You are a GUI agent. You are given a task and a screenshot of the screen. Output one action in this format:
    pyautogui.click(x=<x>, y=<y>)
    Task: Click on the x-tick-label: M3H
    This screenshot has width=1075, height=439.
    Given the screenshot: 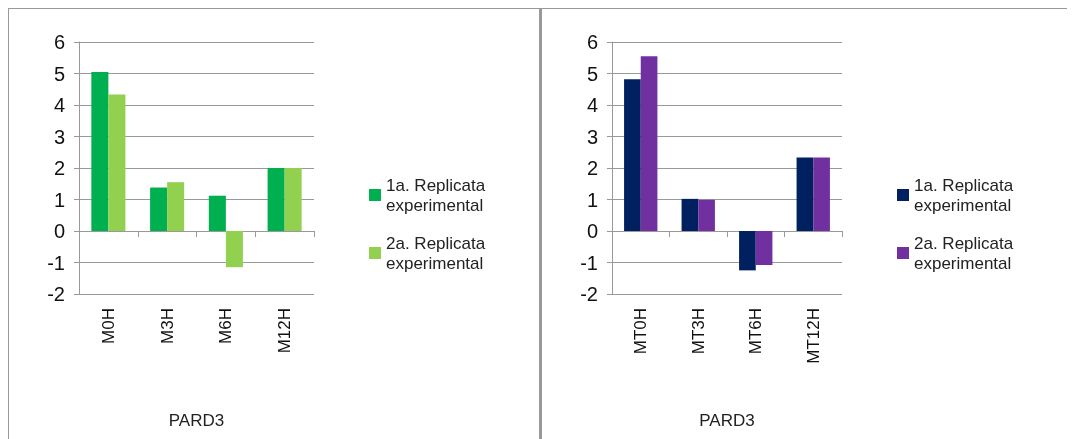 What is the action you would take?
    pyautogui.click(x=167, y=326)
    